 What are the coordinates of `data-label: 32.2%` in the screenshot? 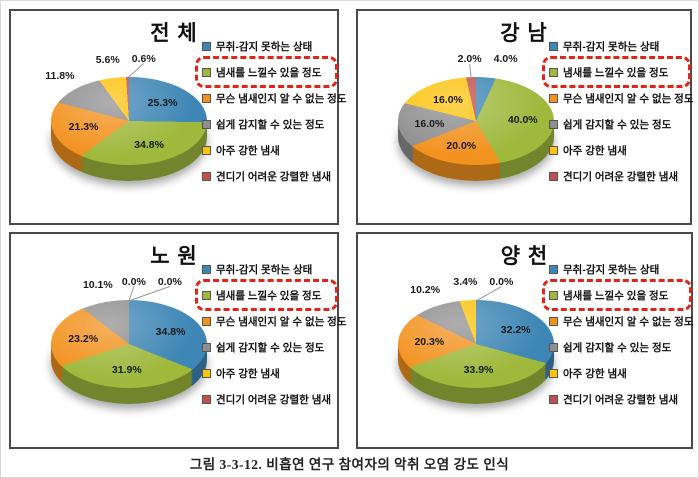 It's located at (515, 329).